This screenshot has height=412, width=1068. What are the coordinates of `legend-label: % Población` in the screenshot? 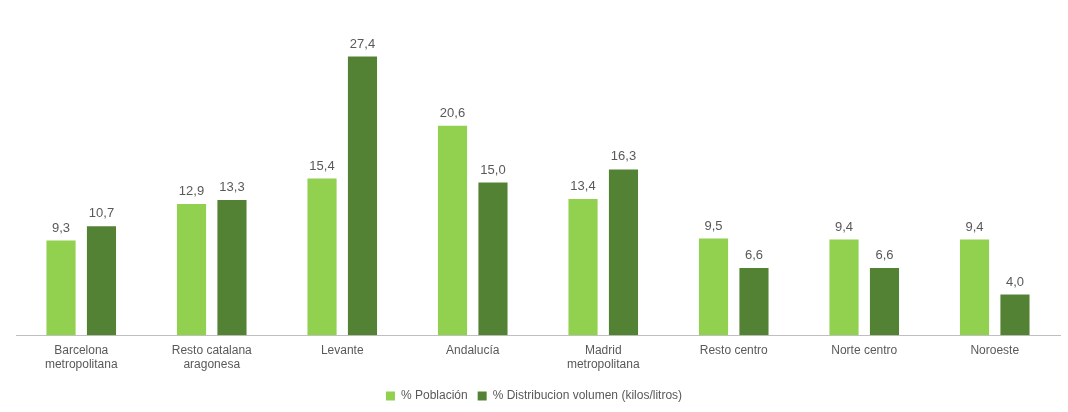 It's located at (434, 395).